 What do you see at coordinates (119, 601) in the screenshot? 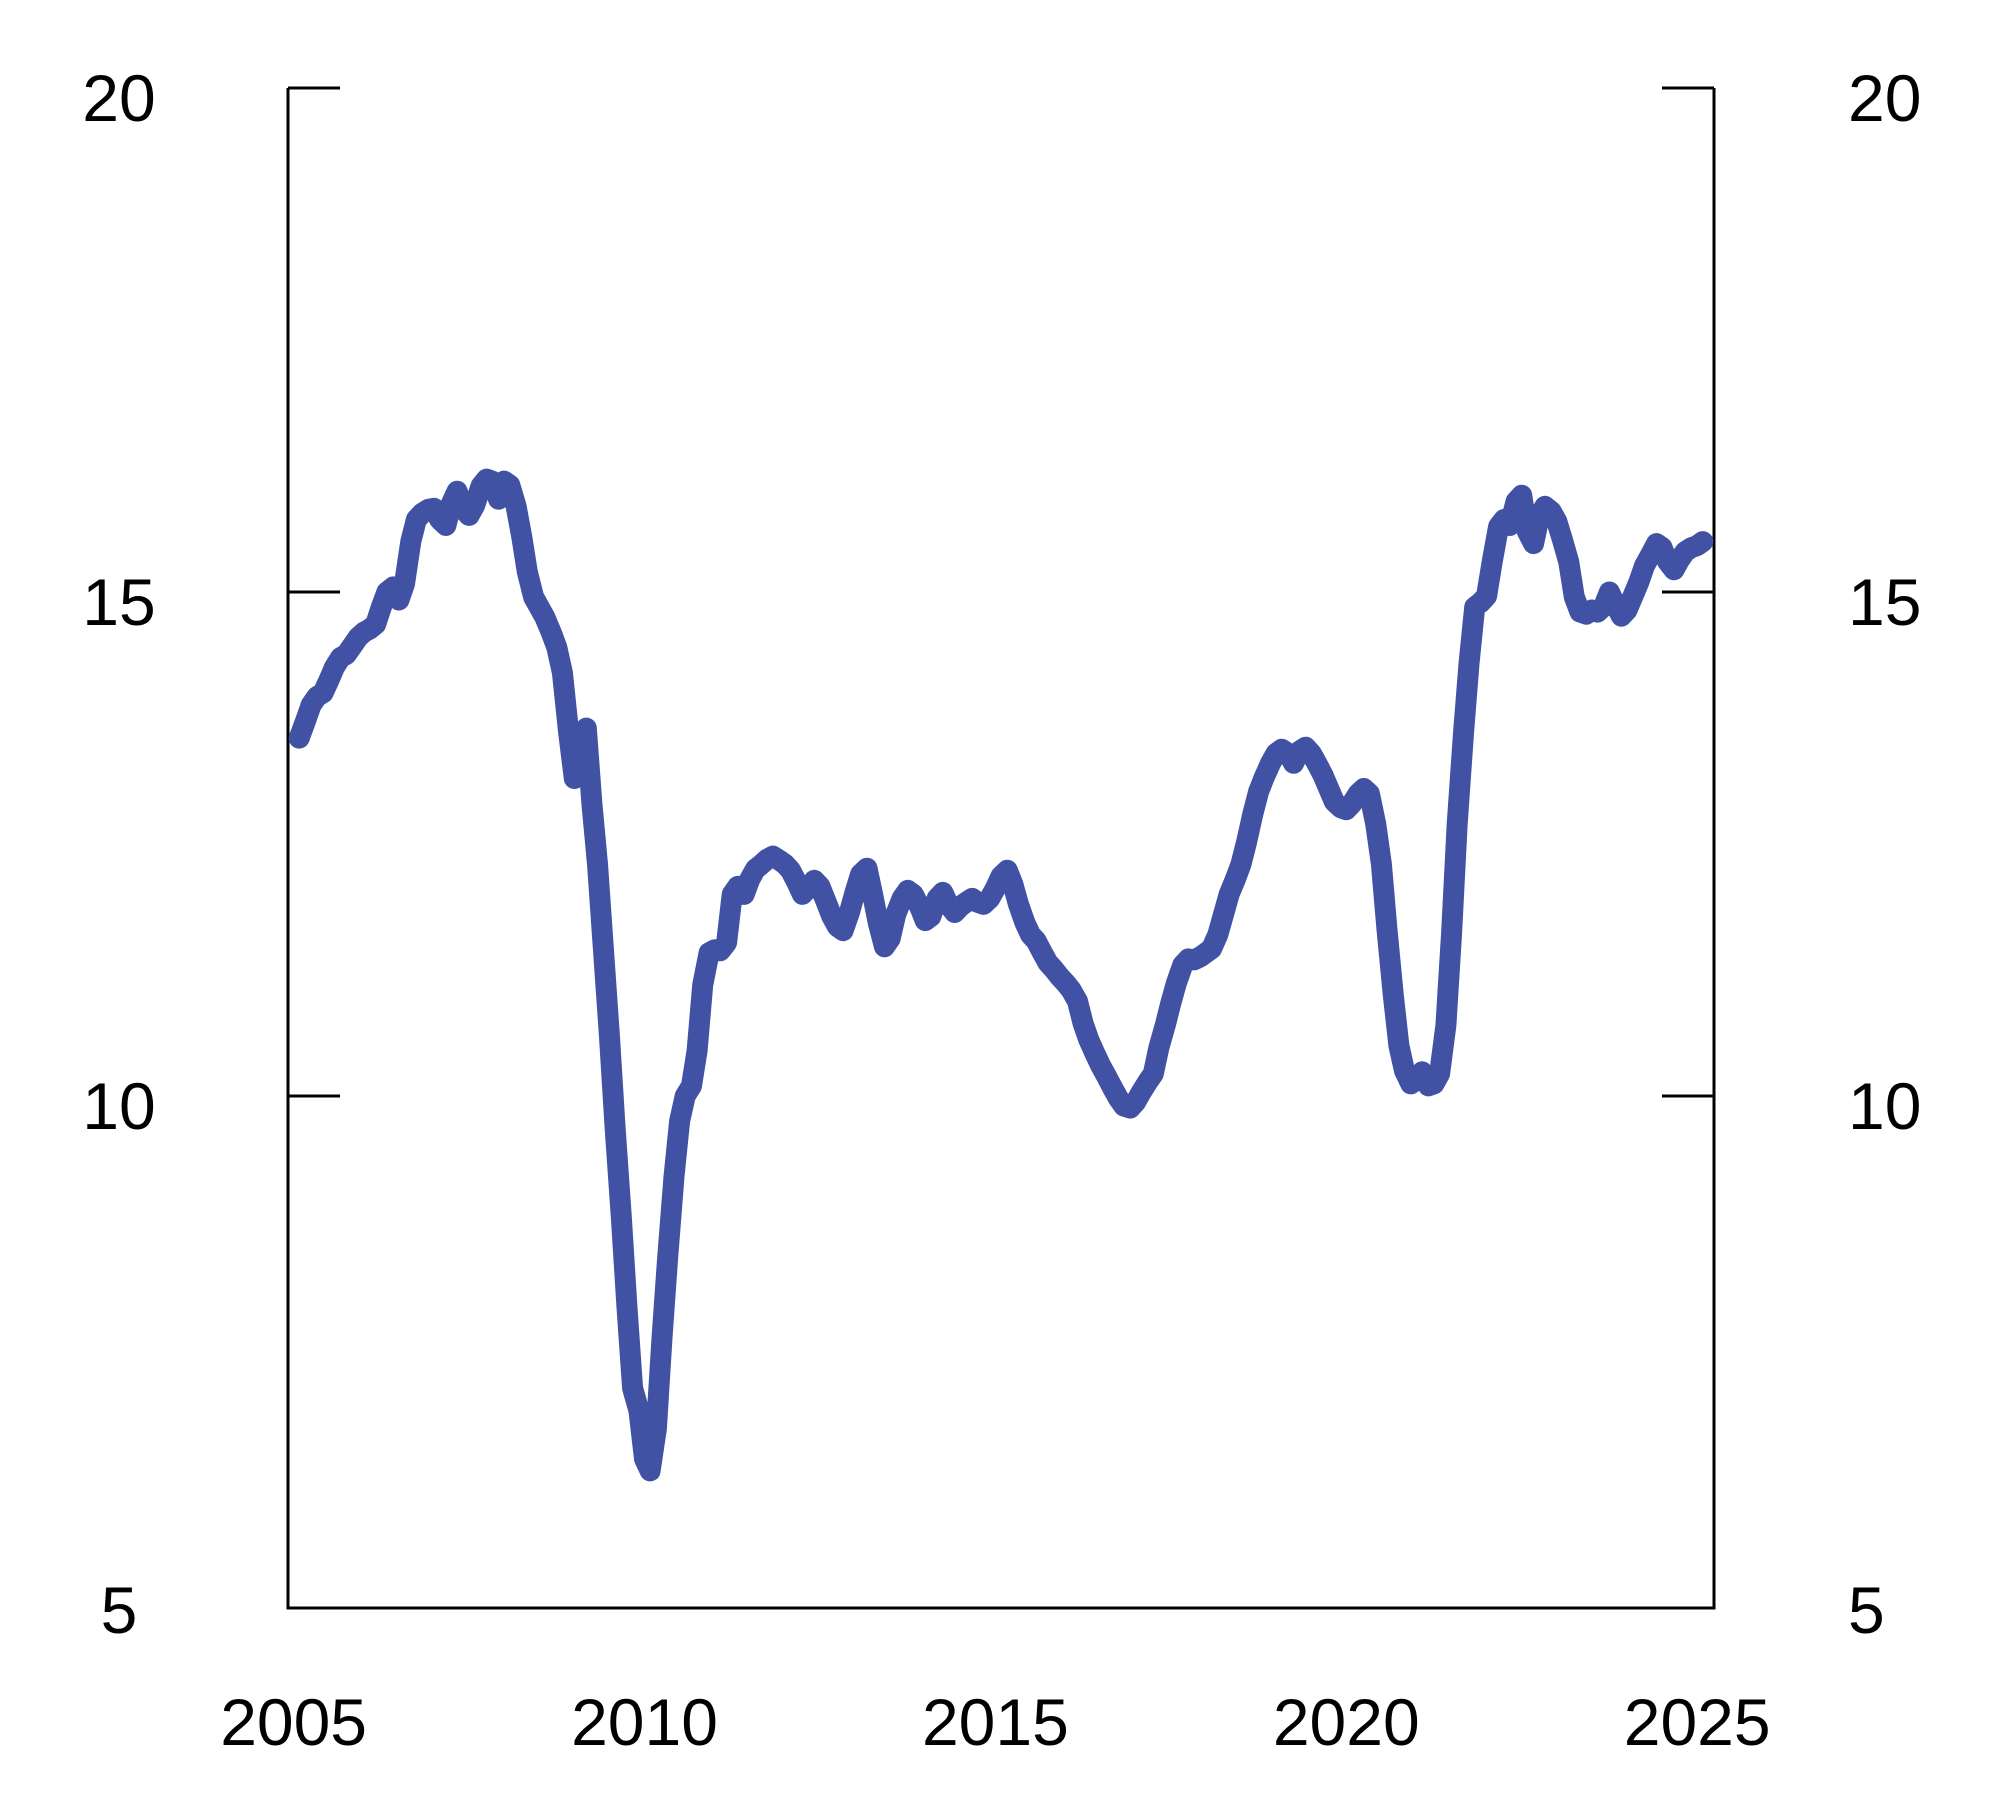
I see `y-left-tick-label: 15` at bounding box center [119, 601].